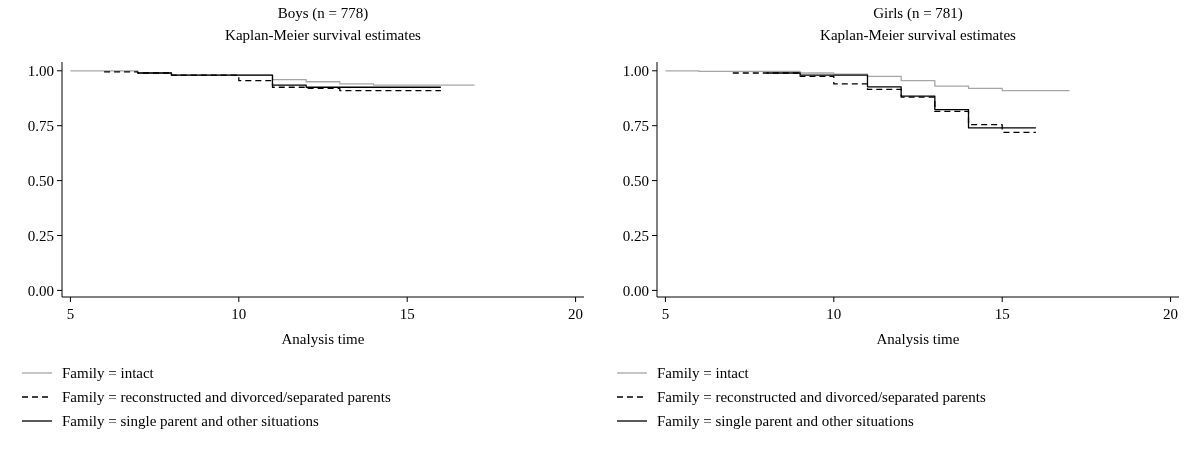 This screenshot has height=460, width=1189. I want to click on chart-title: Girls (n = 781), so click(918, 13).